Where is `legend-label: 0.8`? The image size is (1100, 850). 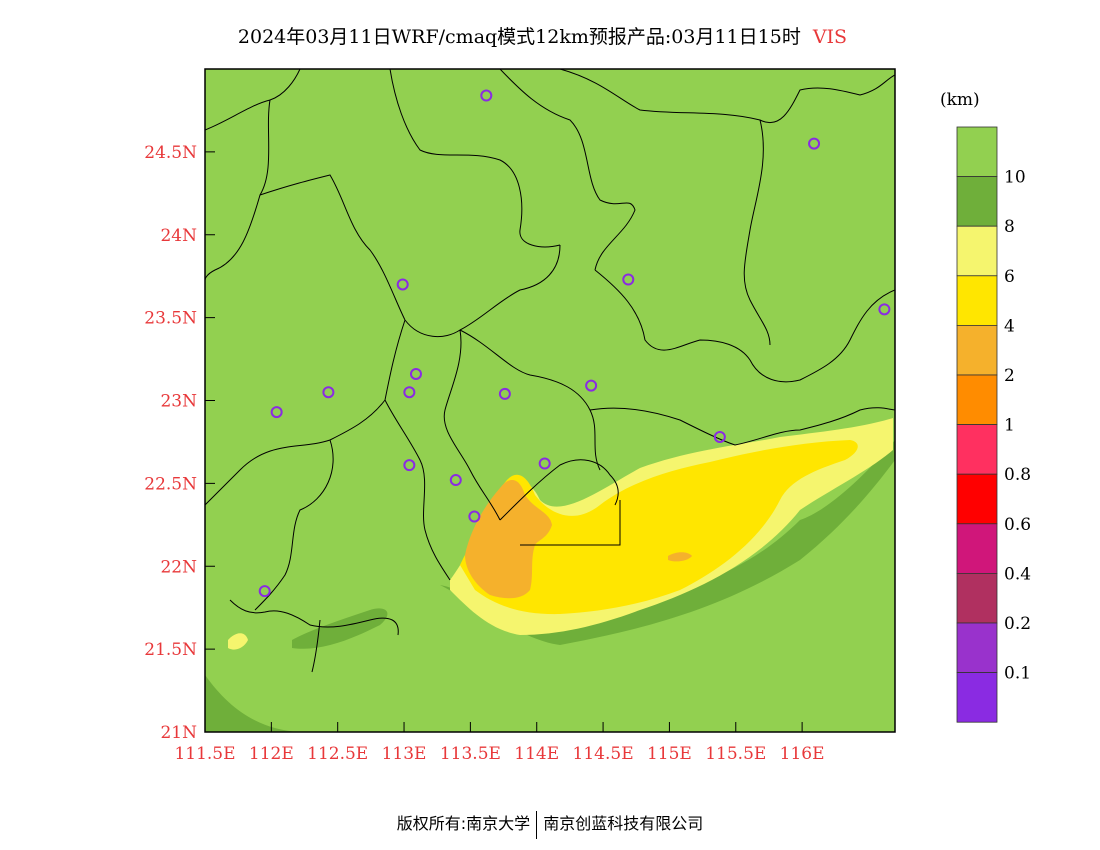
legend-label: 0.8 is located at coordinates (1017, 475).